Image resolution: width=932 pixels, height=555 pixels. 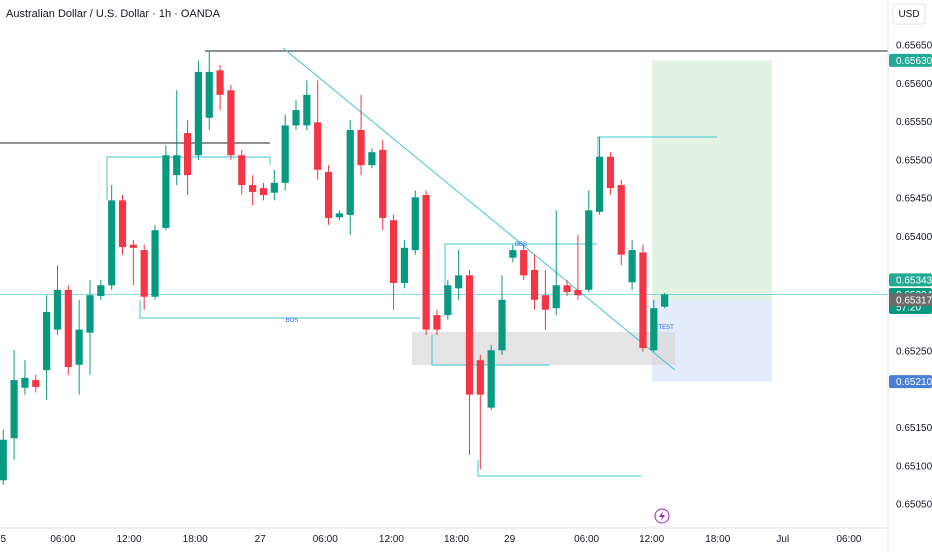 I want to click on x-tick-label: Jul, so click(x=782, y=539).